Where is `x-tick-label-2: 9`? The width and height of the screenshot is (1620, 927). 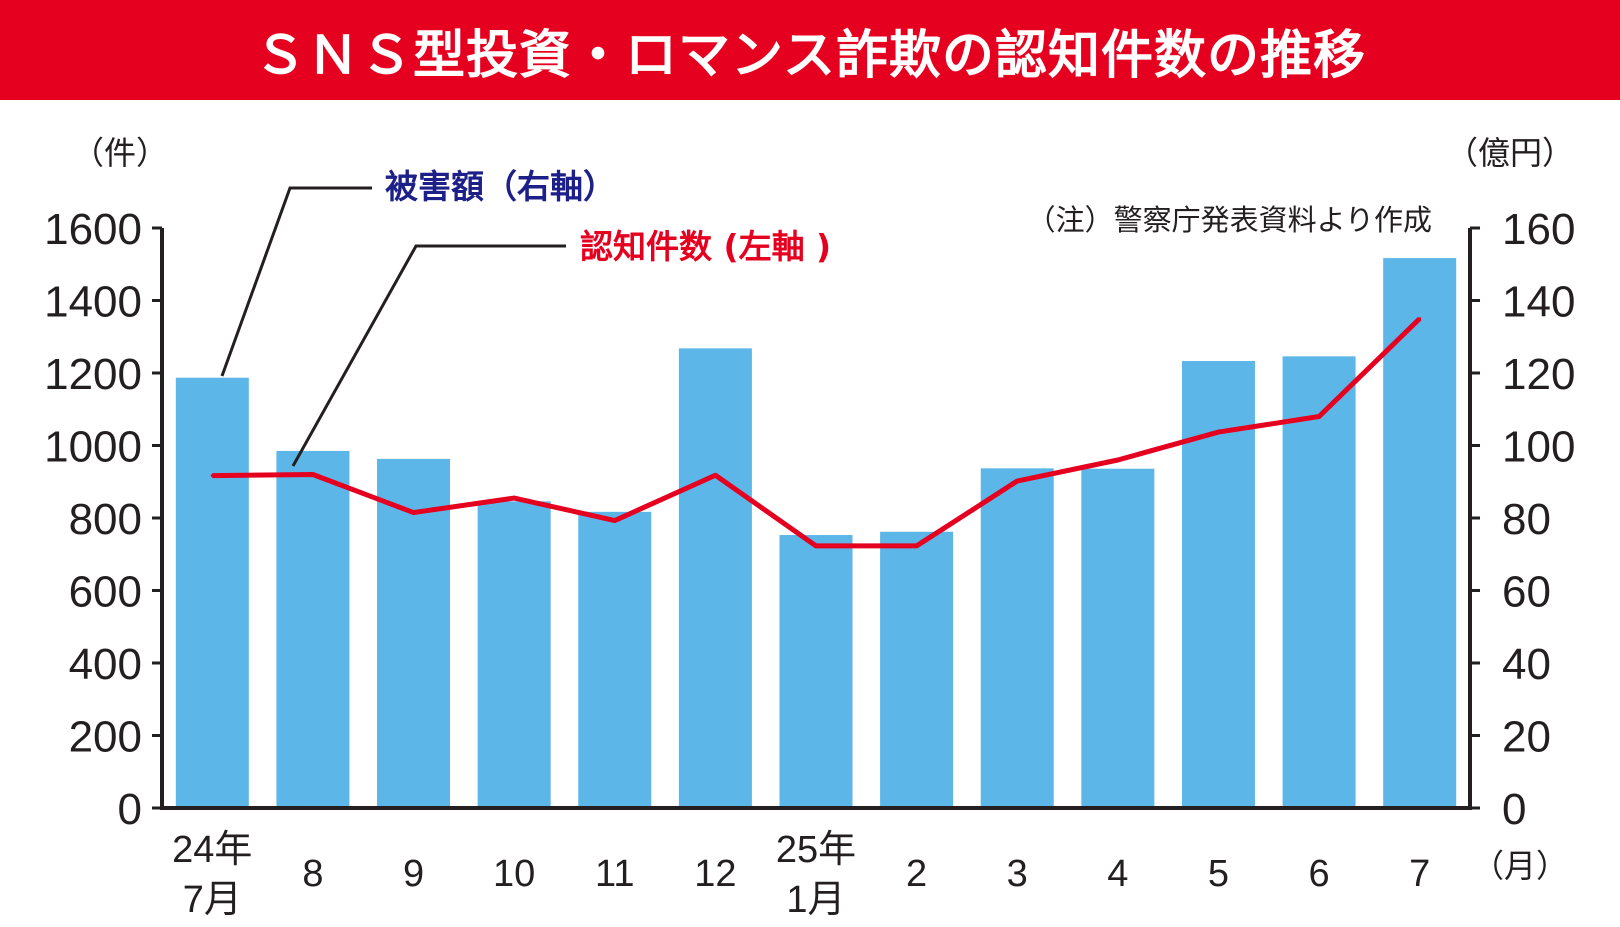 x-tick-label-2: 9 is located at coordinates (413, 874).